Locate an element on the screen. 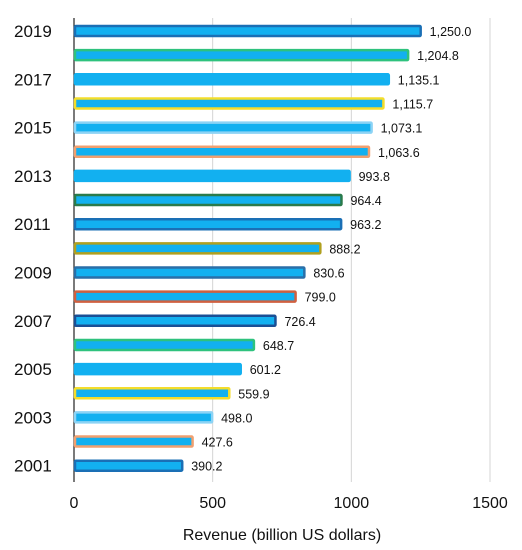 This screenshot has width=522, height=550. value-label: 601.2 is located at coordinates (265, 370).